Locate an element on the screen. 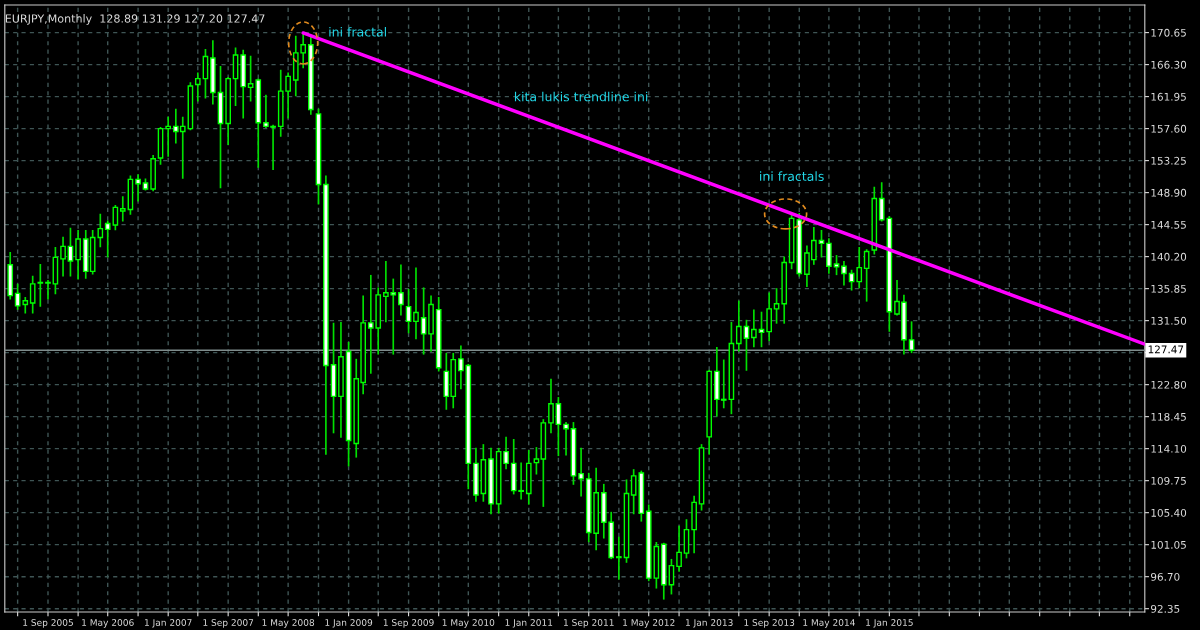 This screenshot has height=630, width=1200. y-tick-label: 101.05 is located at coordinates (1168, 544).